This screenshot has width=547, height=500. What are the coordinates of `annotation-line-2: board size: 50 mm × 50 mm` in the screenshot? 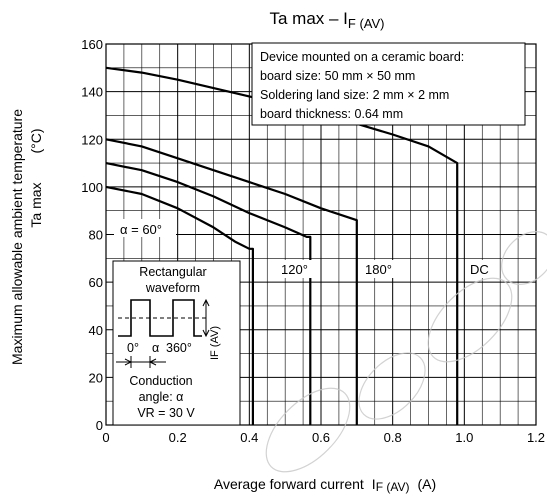 It's located at (337, 76).